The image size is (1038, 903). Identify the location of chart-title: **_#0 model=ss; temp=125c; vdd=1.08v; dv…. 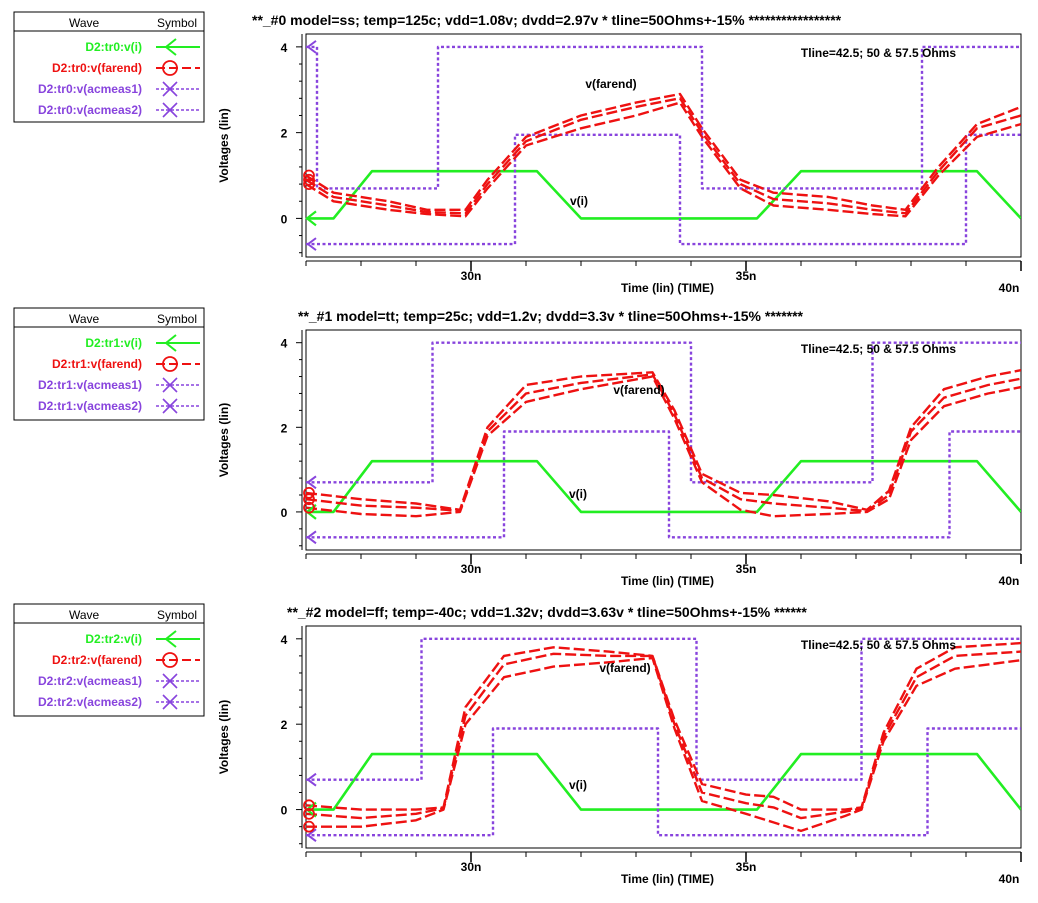
(547, 20).